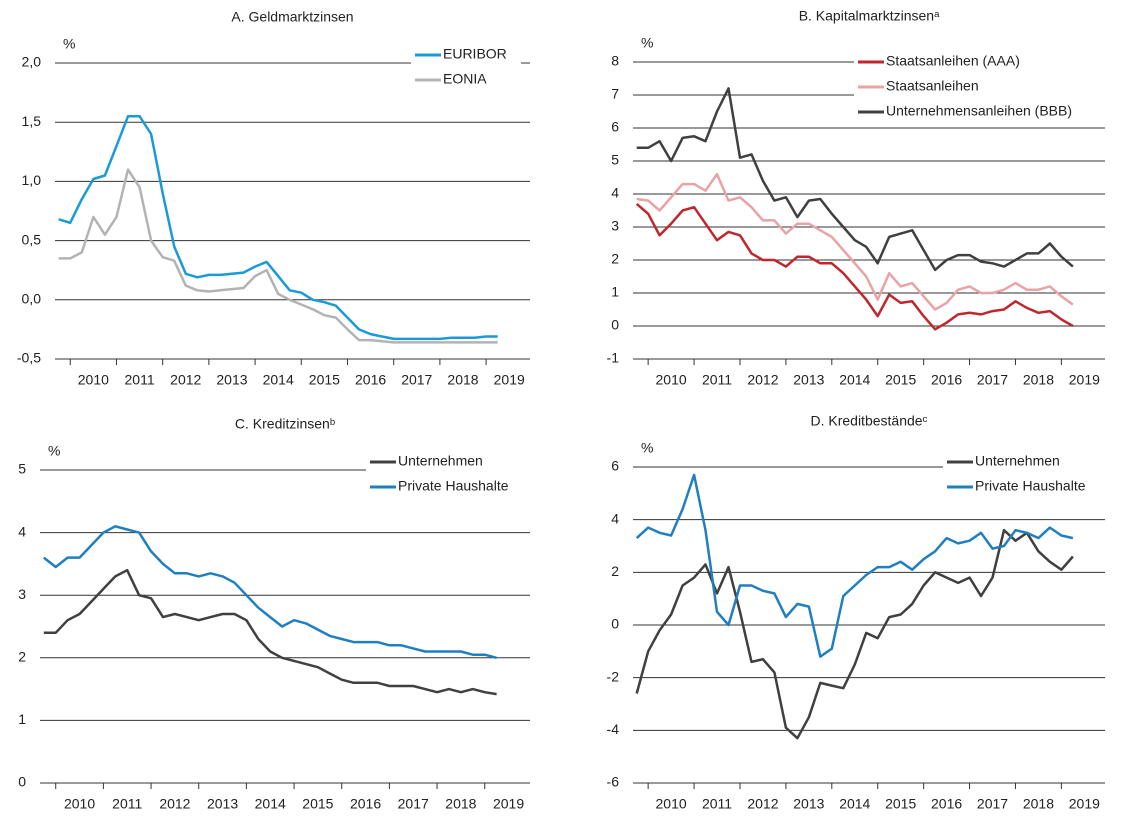 Image resolution: width=1126 pixels, height=816 pixels. What do you see at coordinates (475, 54) in the screenshot?
I see `legend-label: EURIBOR` at bounding box center [475, 54].